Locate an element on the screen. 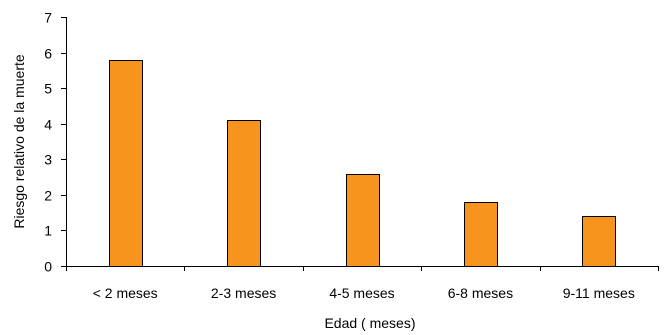 The height and width of the screenshot is (335, 665). x-tick-label: 9-11 meses is located at coordinates (599, 293).